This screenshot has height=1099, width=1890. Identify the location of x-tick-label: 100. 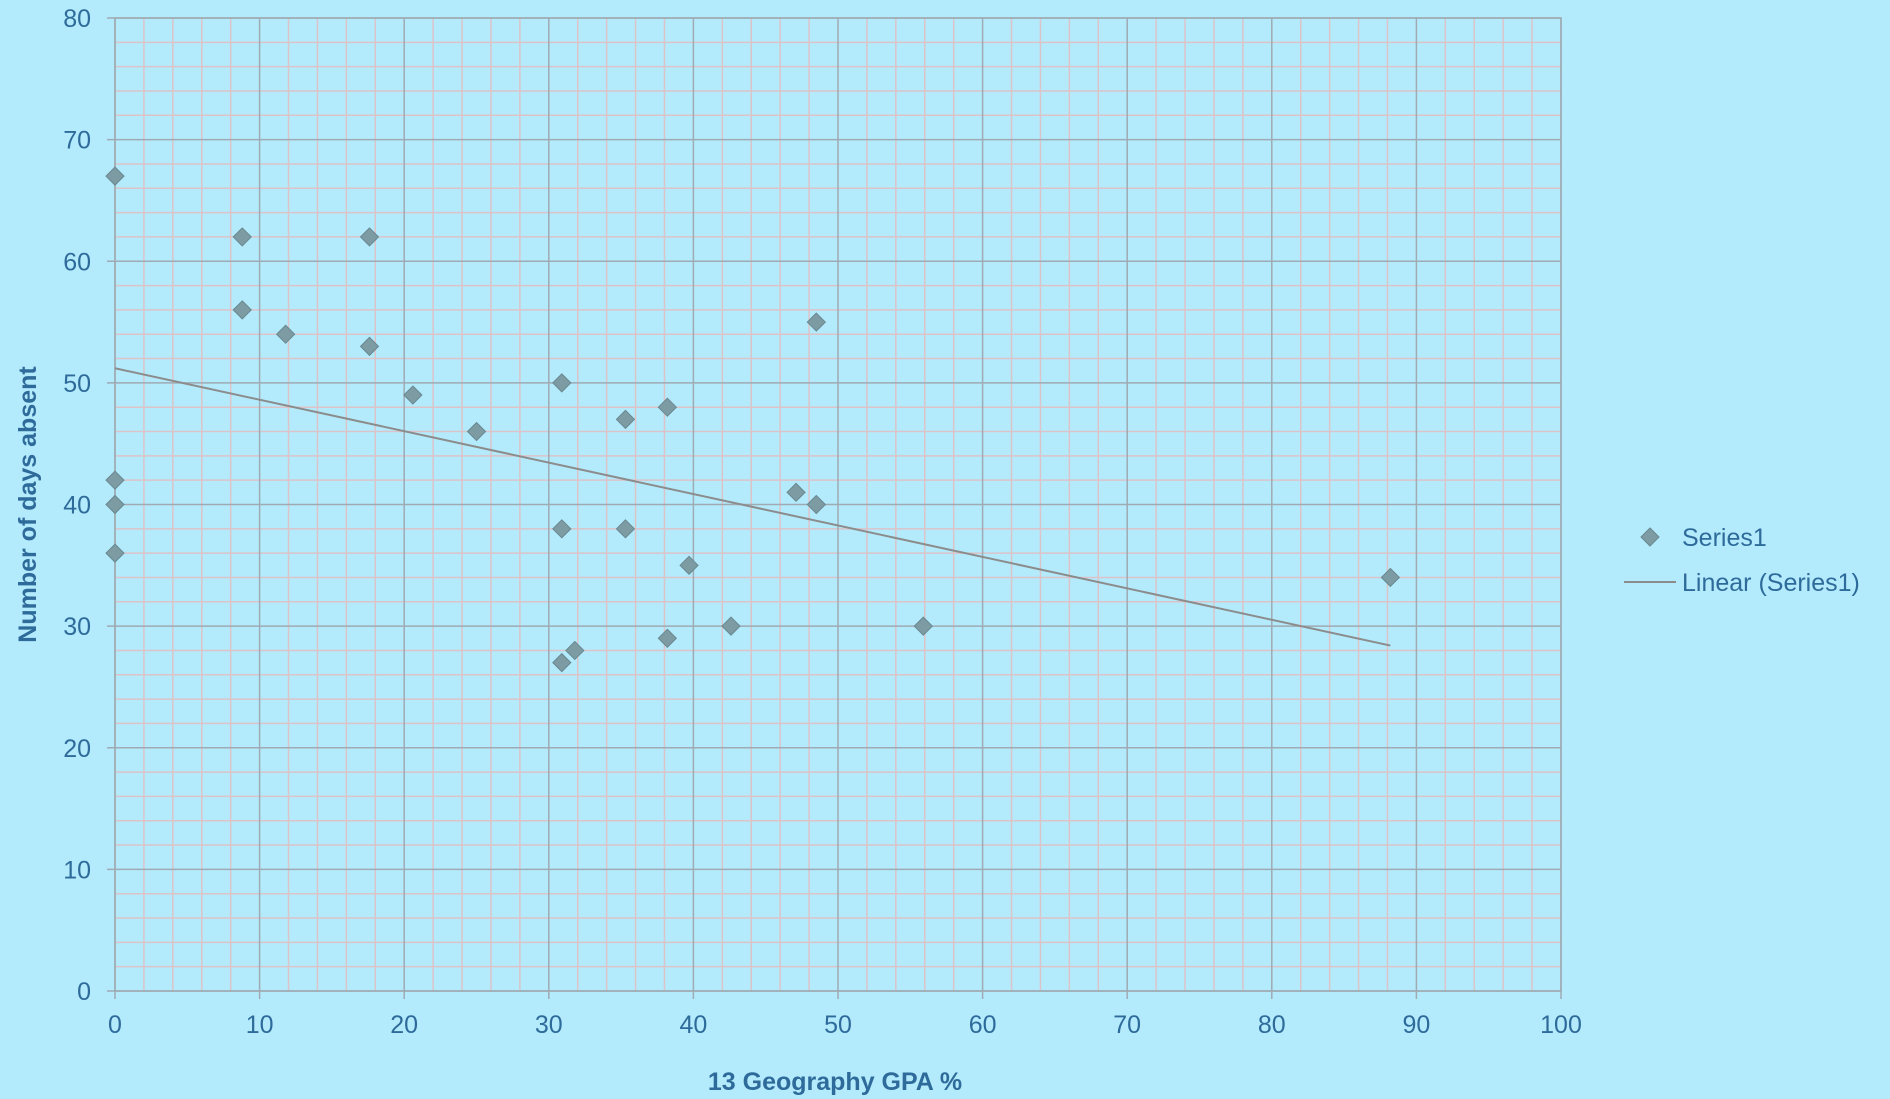
(1561, 1025).